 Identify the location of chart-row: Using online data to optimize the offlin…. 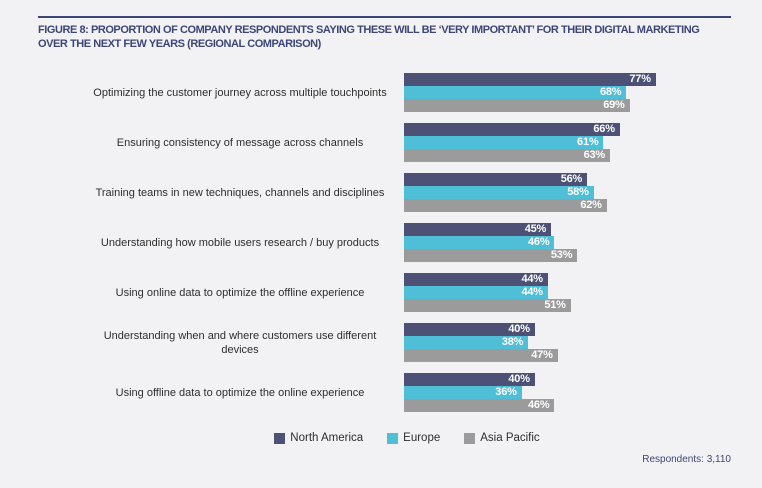
(384, 292).